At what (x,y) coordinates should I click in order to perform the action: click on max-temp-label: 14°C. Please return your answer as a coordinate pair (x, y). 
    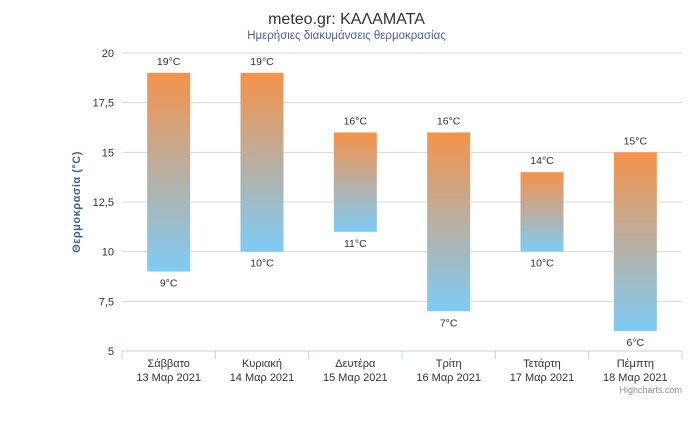
    Looking at the image, I should click on (542, 161).